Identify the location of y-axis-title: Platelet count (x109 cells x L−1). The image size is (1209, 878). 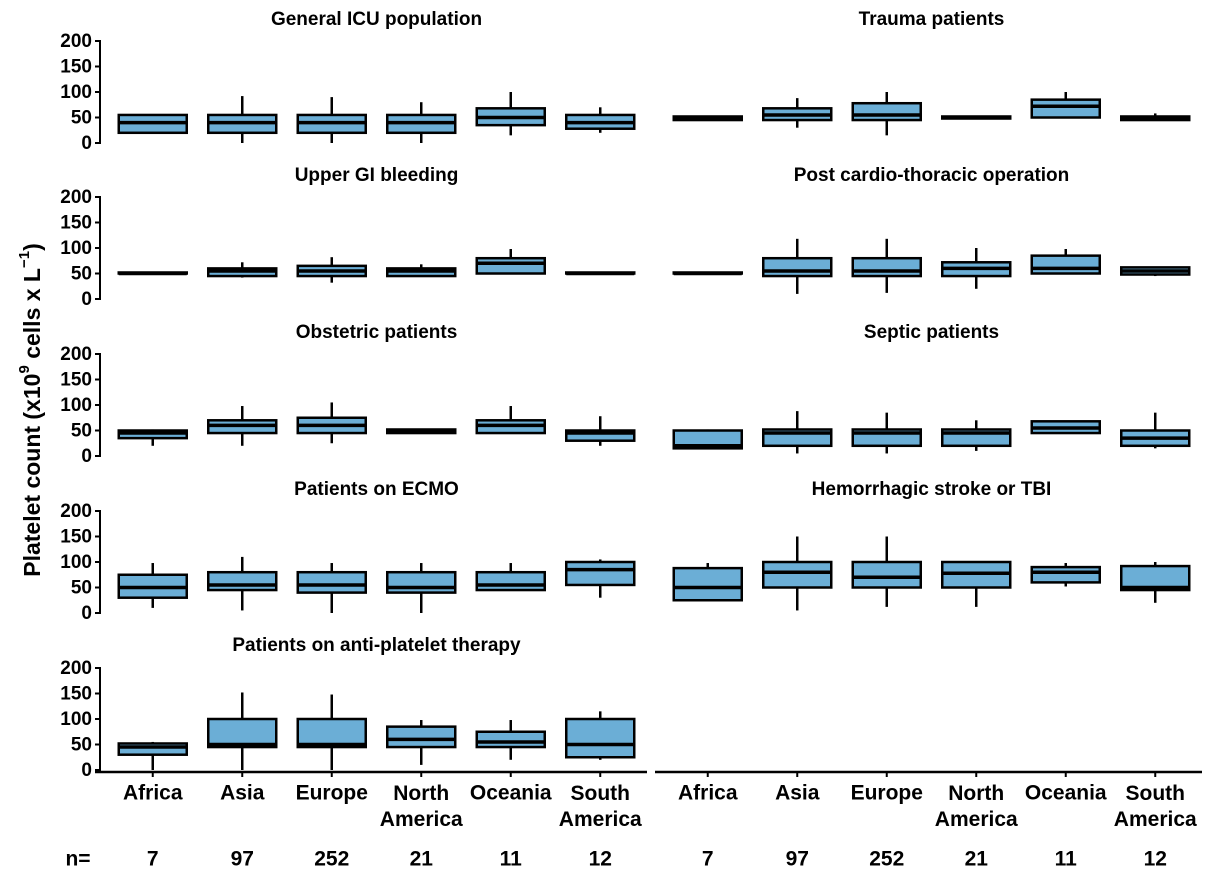
(30, 410).